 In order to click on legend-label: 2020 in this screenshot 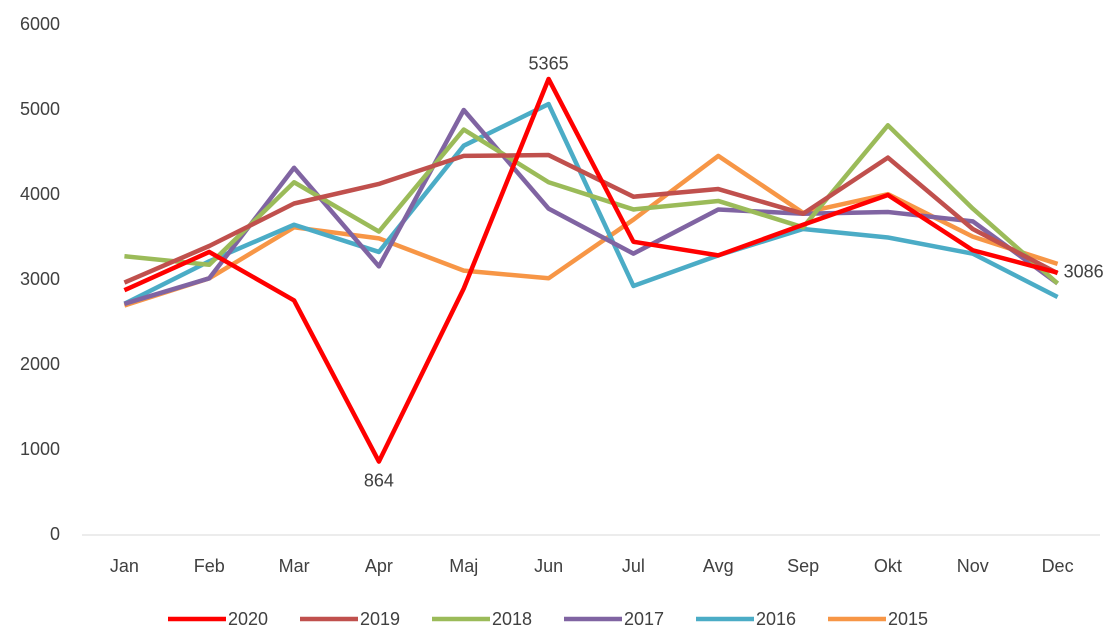, I will do `click(248, 619)`.